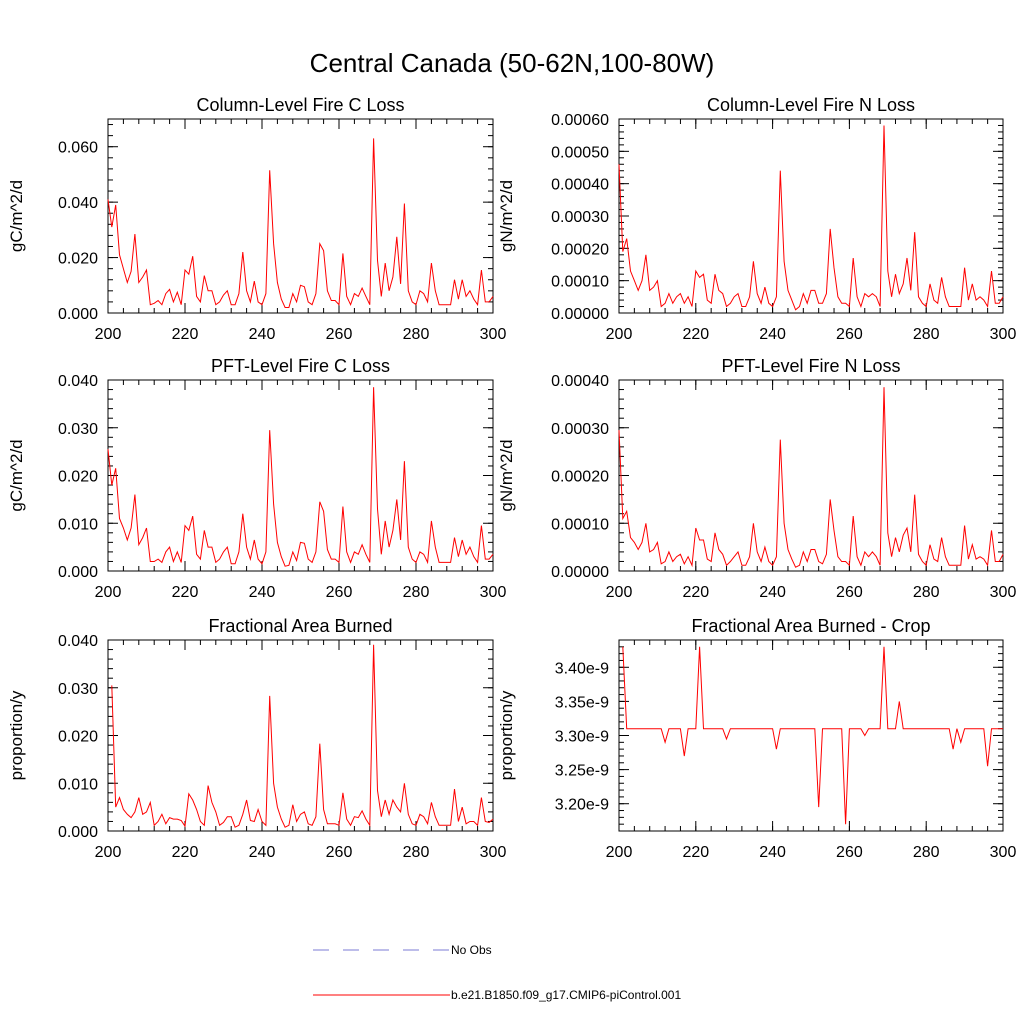 This screenshot has width=1024, height=1024. I want to click on panel-title: Fractional Area Burned - Crop, so click(810, 626).